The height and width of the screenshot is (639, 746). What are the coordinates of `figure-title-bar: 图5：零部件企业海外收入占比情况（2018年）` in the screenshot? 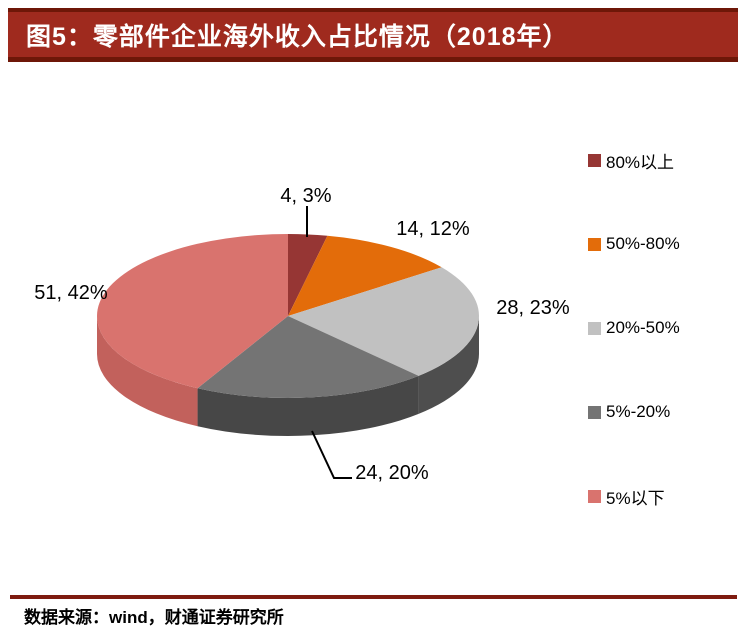 It's located at (373, 35).